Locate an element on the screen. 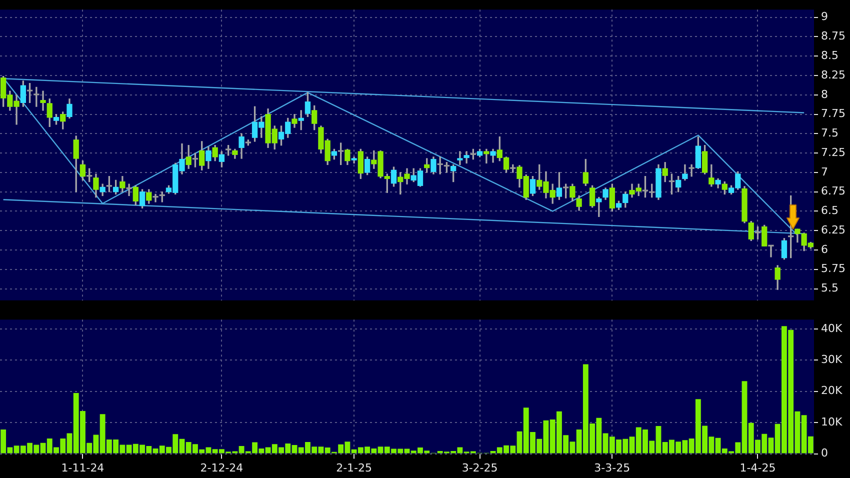 Image resolution: width=850 pixels, height=478 pixels. y-tick-label: 30K is located at coordinates (832, 359).